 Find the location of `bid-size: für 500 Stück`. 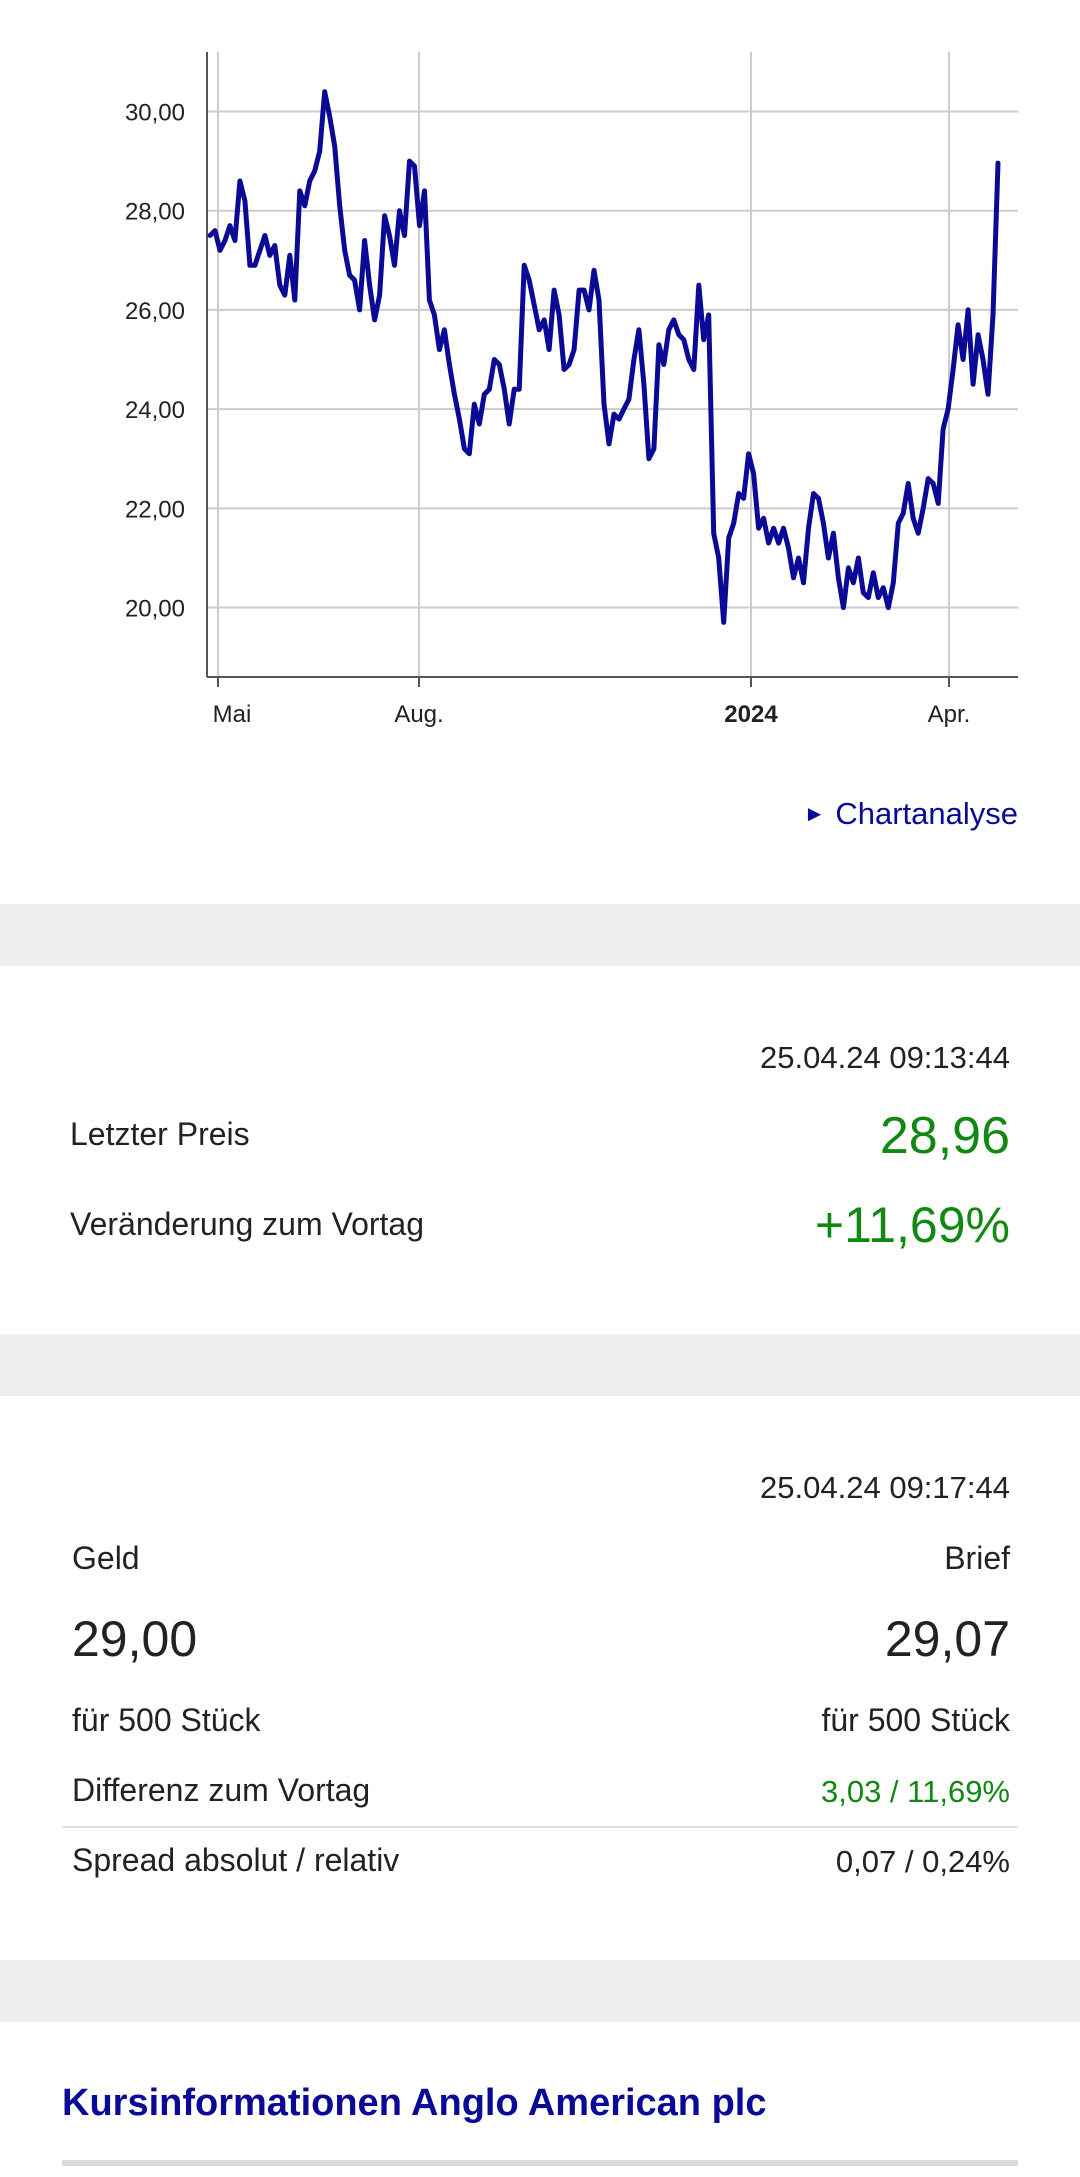

bid-size: für 500 Stück is located at coordinates (166, 1720).